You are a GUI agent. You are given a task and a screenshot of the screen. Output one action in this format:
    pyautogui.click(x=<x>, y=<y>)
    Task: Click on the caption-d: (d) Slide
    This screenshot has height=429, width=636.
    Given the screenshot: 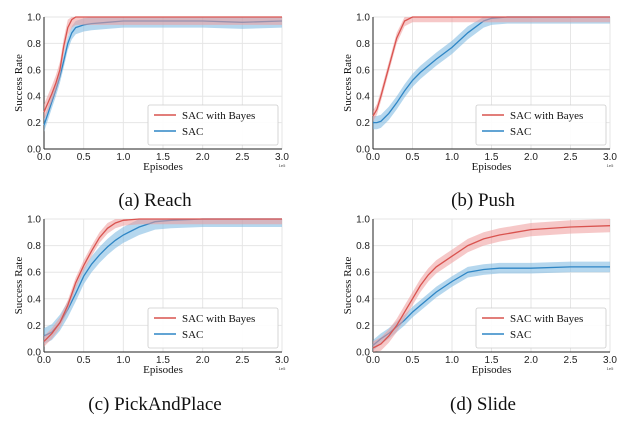 What is the action you would take?
    pyautogui.click(x=483, y=404)
    